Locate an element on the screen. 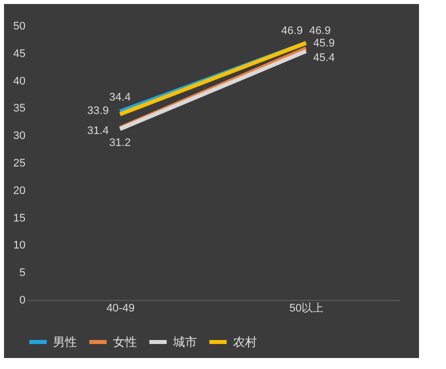 The height and width of the screenshot is (369, 446). data-label: 33.9 is located at coordinates (98, 111).